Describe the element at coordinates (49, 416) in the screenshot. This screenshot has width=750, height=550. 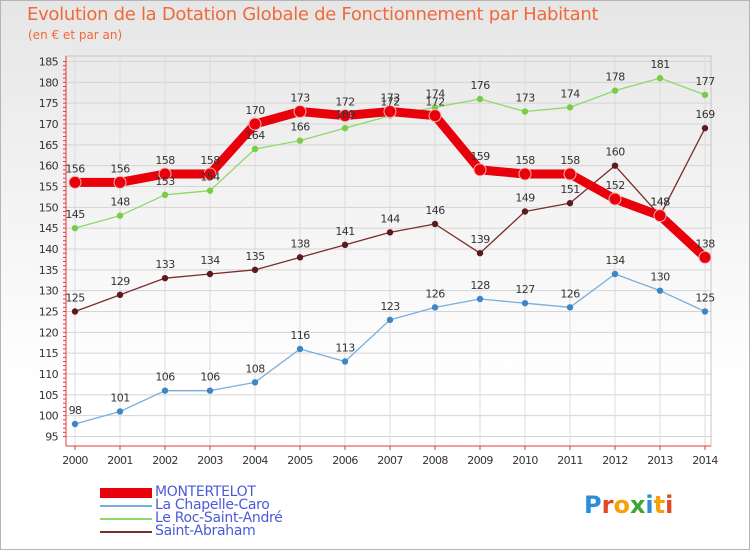
I see `y-tick-label: 100` at that location.